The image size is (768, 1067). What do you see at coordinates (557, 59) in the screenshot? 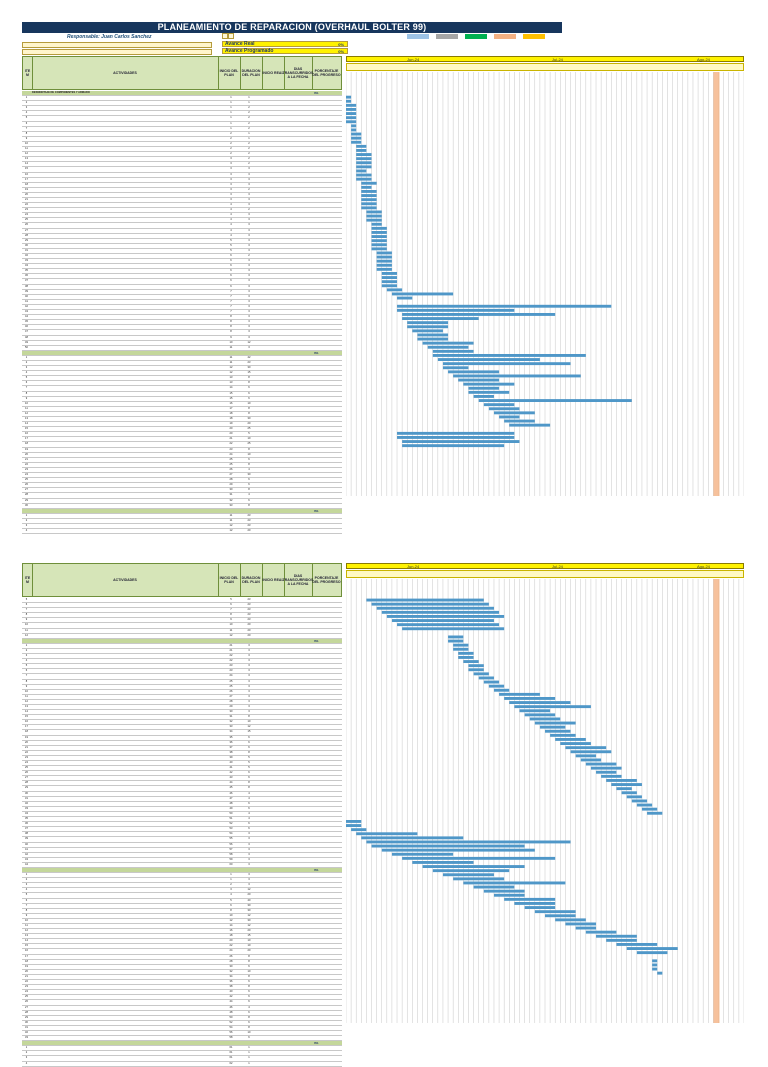
I see `month-label: Jul-24` at bounding box center [557, 59].